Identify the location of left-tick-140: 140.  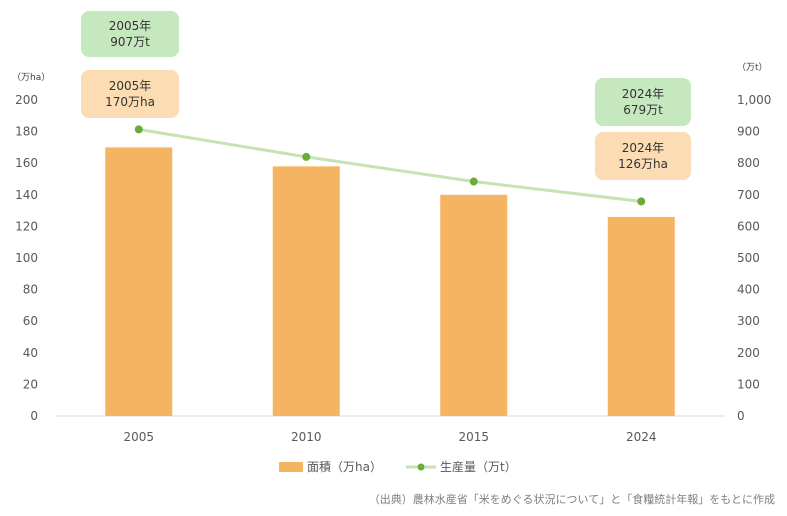
(26, 195).